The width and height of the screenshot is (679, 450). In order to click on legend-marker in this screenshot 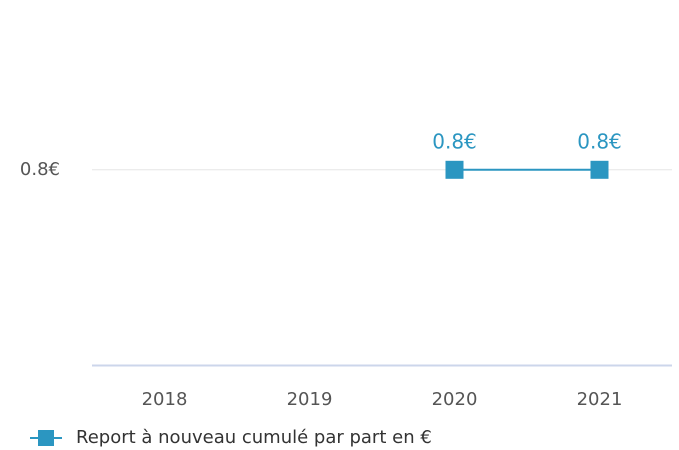, I will do `click(46, 438)`.